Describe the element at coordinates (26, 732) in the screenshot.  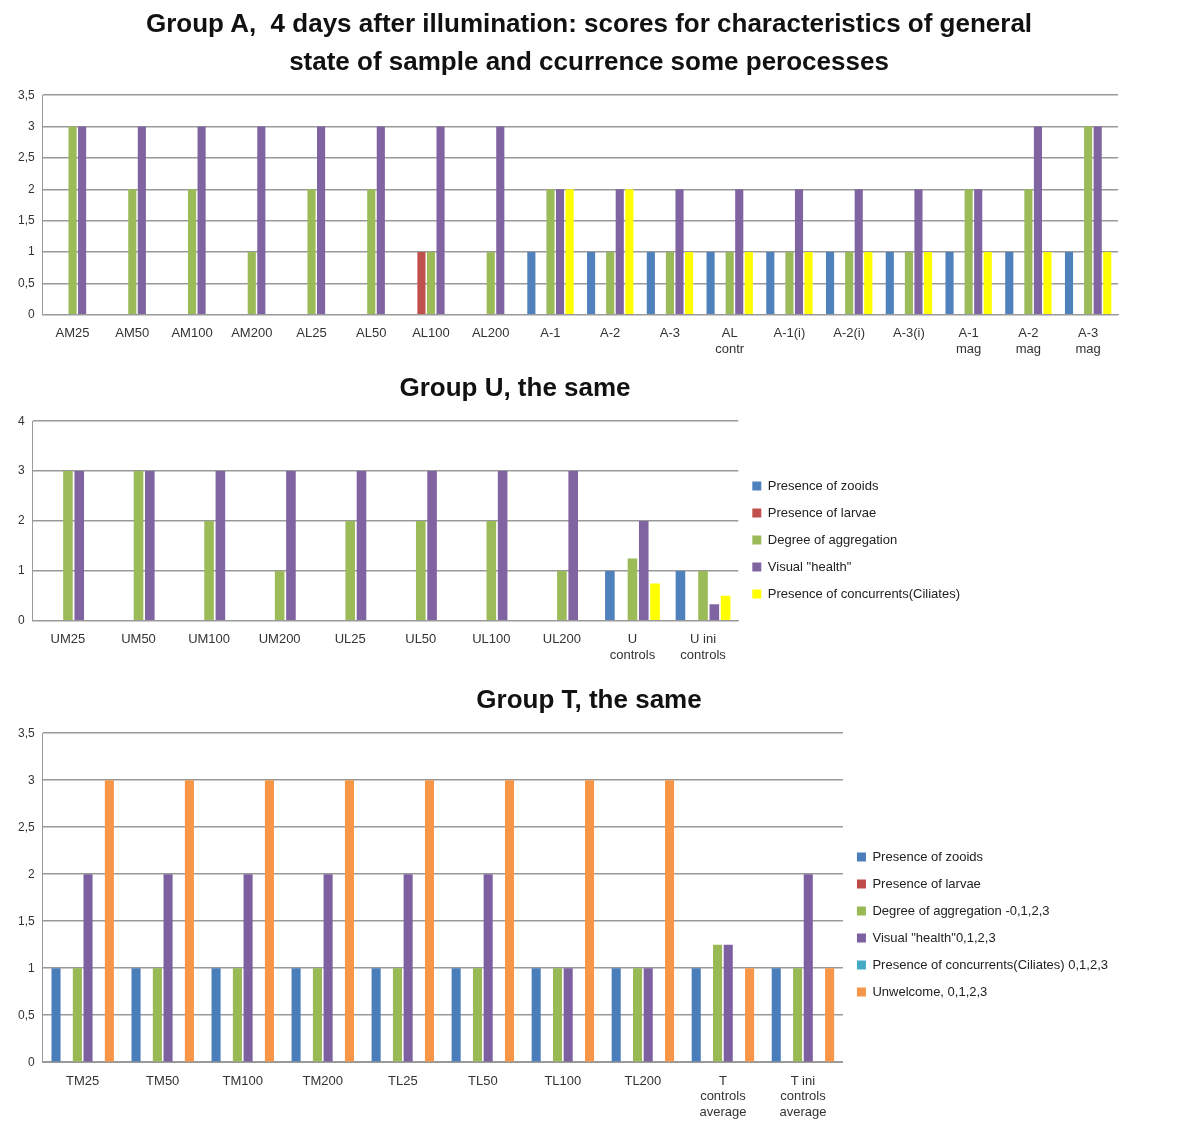
I see `y-tick-label: 3,5` at that location.